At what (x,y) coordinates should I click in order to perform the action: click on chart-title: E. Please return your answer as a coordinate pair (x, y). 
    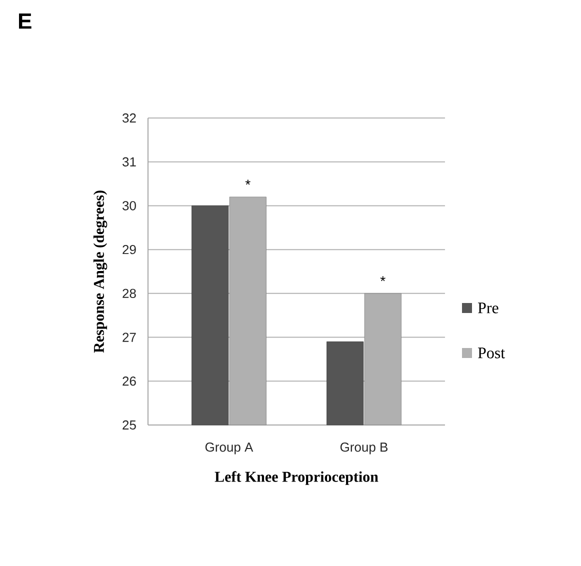
    Looking at the image, I should click on (25, 21).